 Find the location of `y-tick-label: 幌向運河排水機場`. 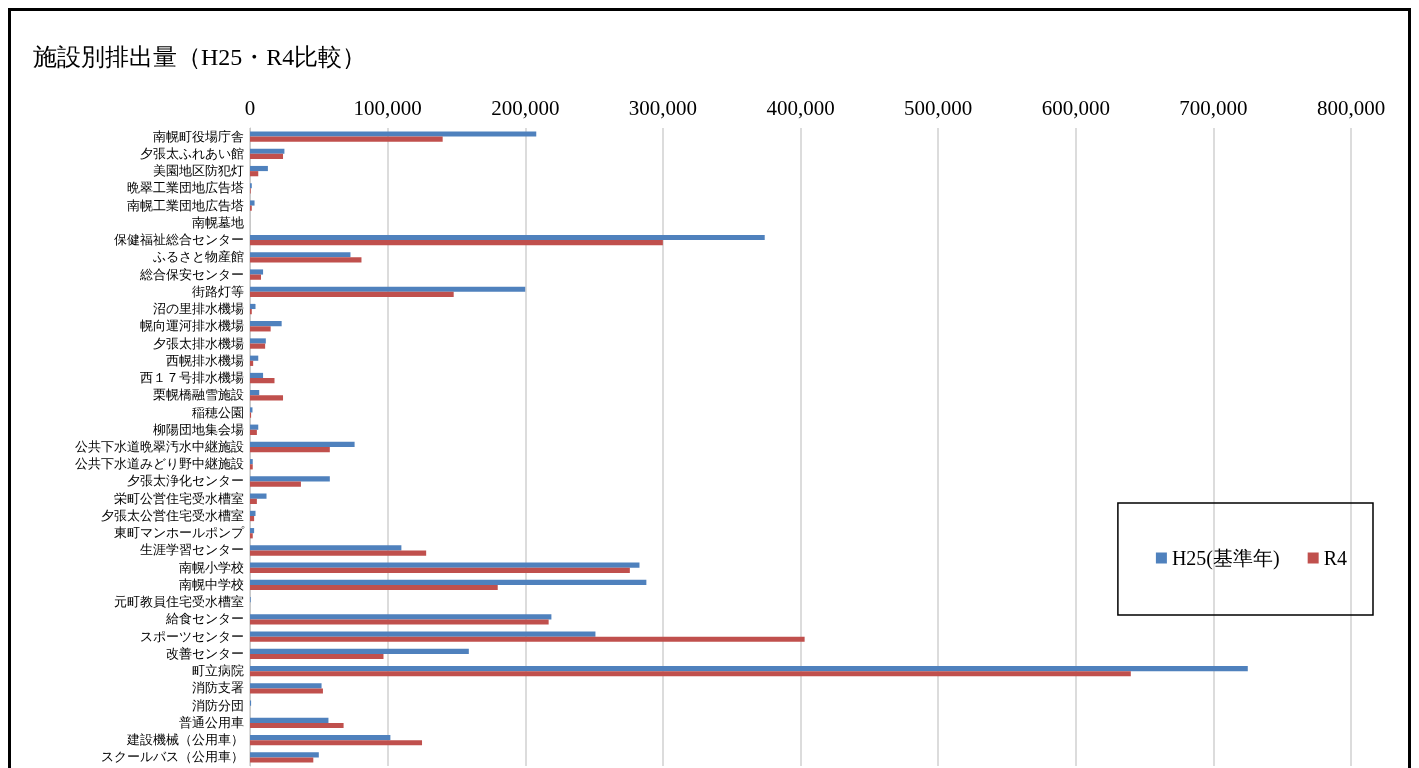

y-tick-label: 幌向運河排水機場 is located at coordinates (192, 326).